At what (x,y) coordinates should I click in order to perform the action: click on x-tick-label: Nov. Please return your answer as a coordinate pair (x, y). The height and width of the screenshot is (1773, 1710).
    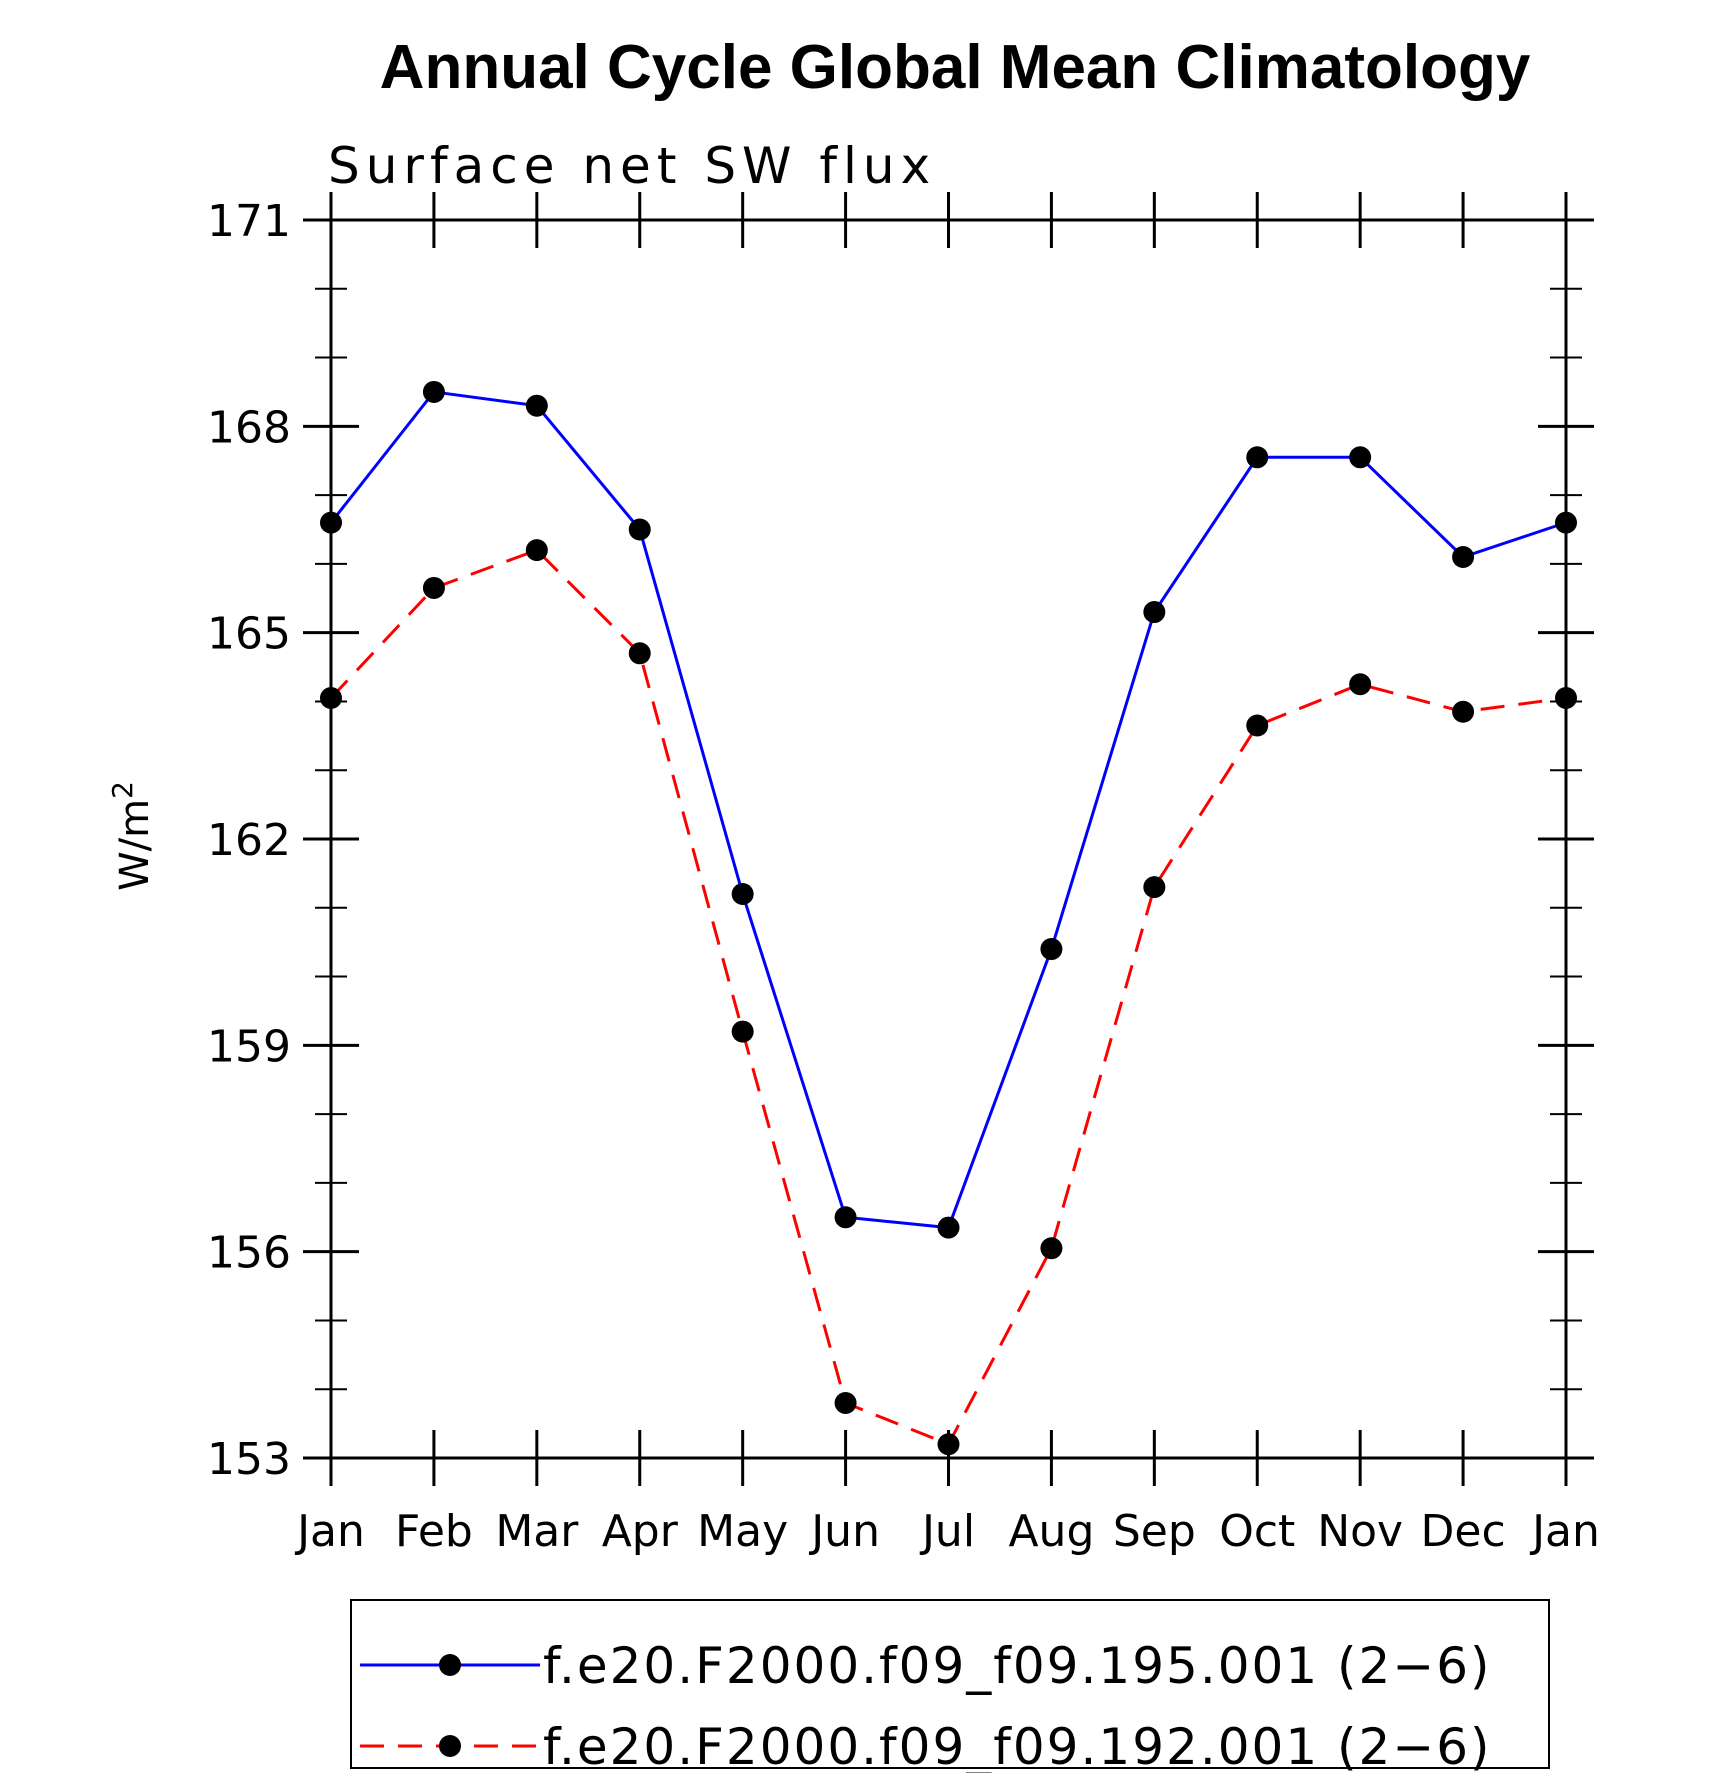
    Looking at the image, I should click on (1360, 1531).